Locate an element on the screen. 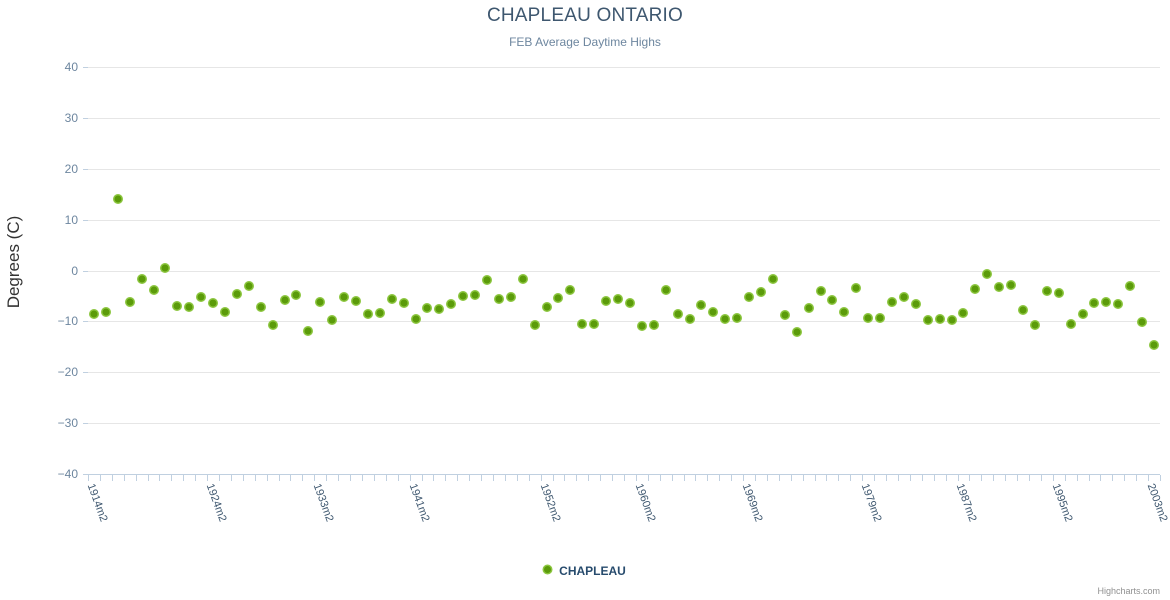 Image resolution: width=1170 pixels, height=600 pixels. chart-legend: CHAPLEAU is located at coordinates (585, 570).